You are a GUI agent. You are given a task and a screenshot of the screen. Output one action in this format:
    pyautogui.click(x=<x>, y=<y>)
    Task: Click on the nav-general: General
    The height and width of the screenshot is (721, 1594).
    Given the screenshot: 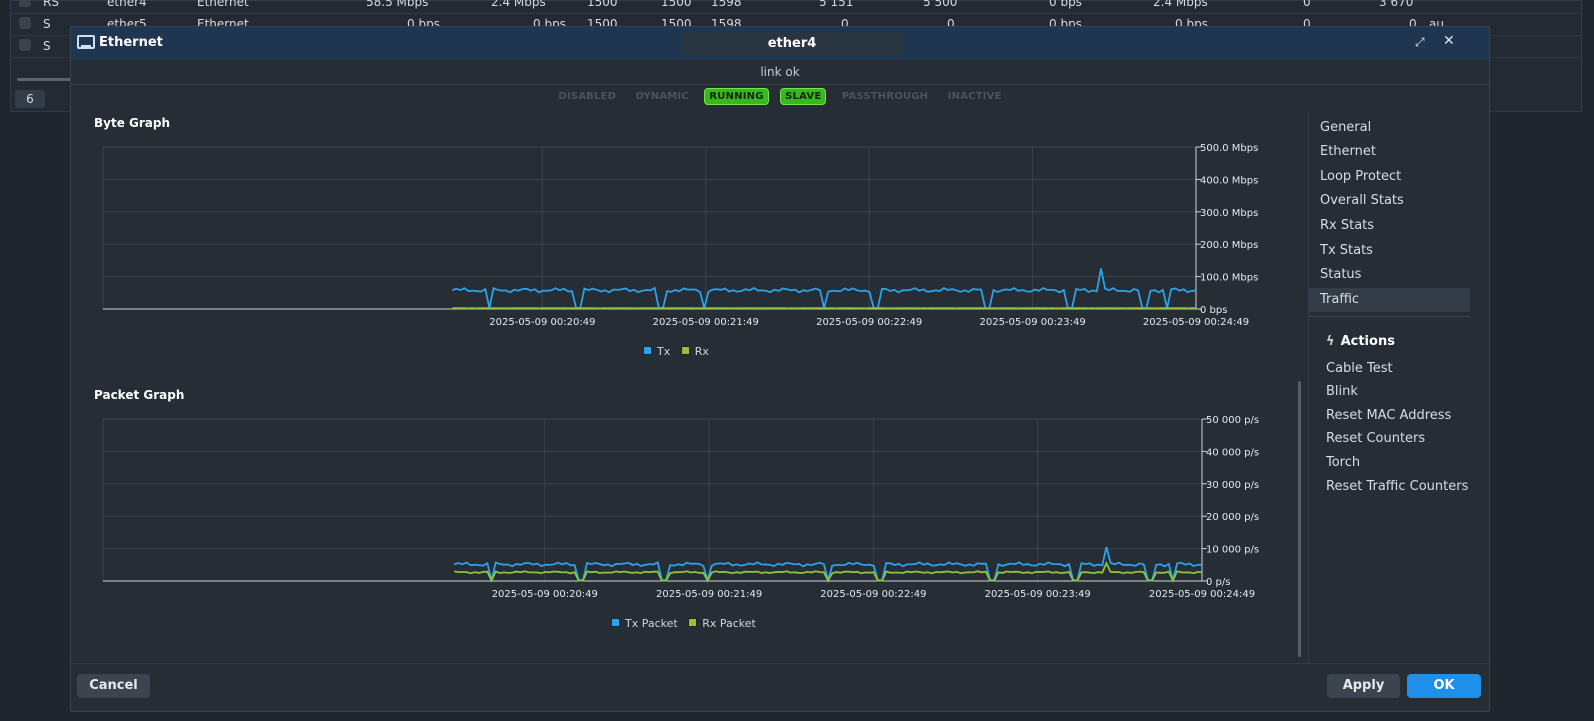 What is the action you would take?
    pyautogui.click(x=1346, y=127)
    